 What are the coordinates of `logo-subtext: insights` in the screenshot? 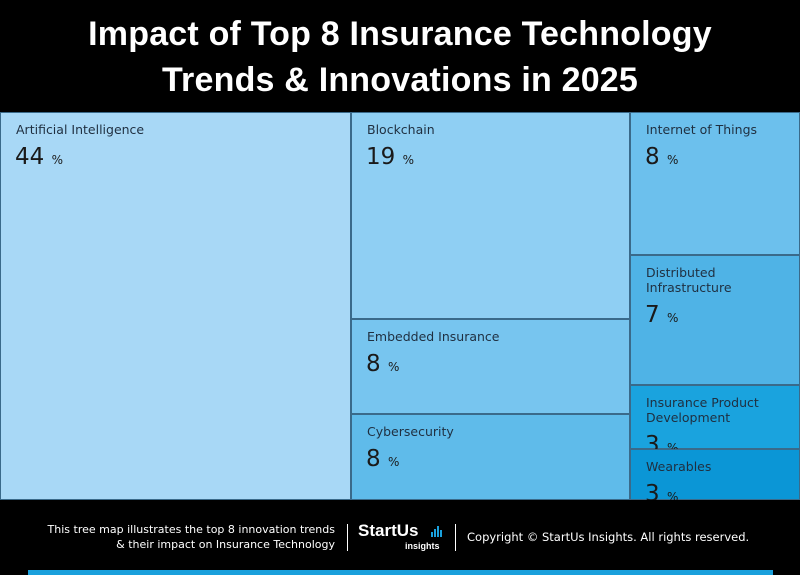 It's located at (422, 546).